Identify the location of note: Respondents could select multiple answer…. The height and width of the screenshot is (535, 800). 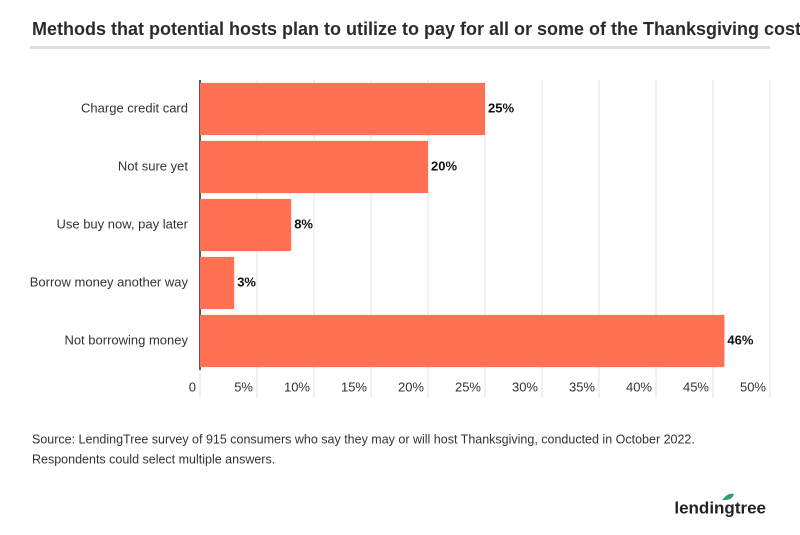
(153, 459).